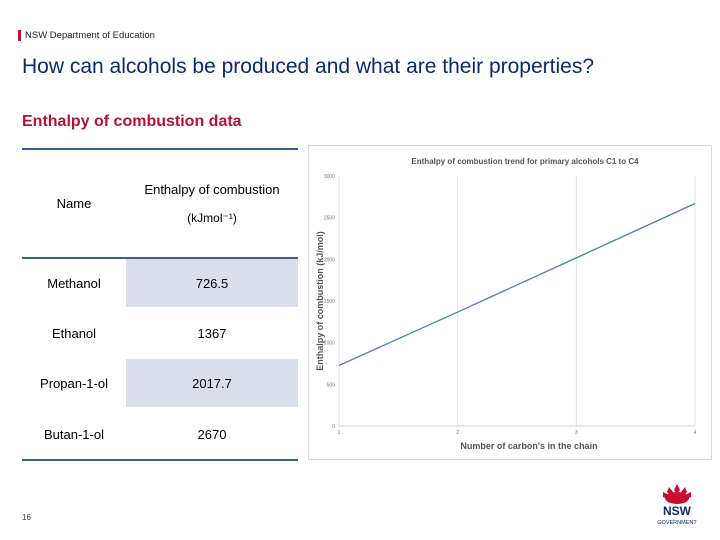 Image resolution: width=720 pixels, height=540 pixels. Describe the element at coordinates (212, 189) in the screenshot. I see `table-header-enthalpy-line1: Enthalpy of combustion` at that location.